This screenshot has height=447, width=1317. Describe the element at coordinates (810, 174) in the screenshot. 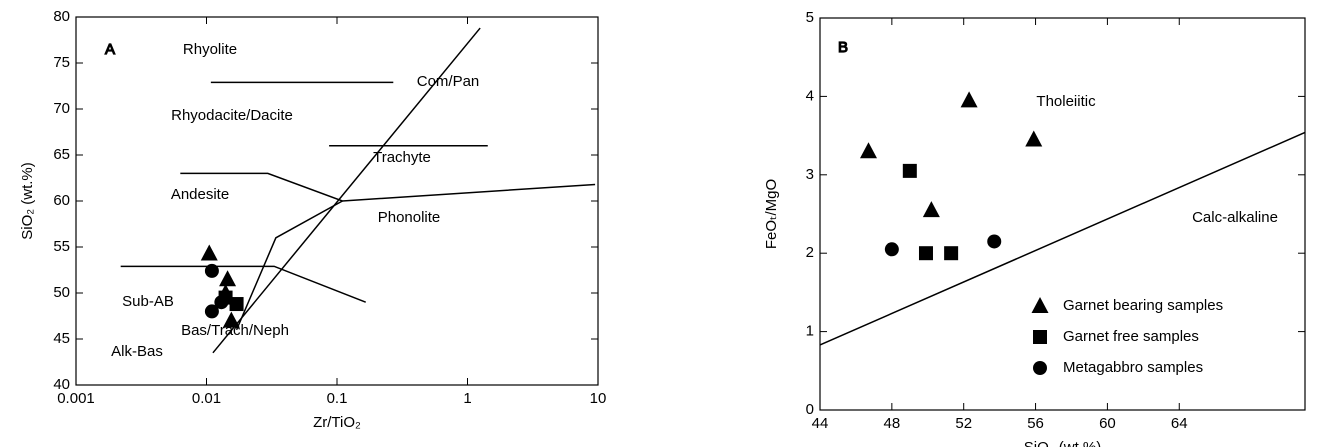

I see `y-tick-label: 3` at that location.